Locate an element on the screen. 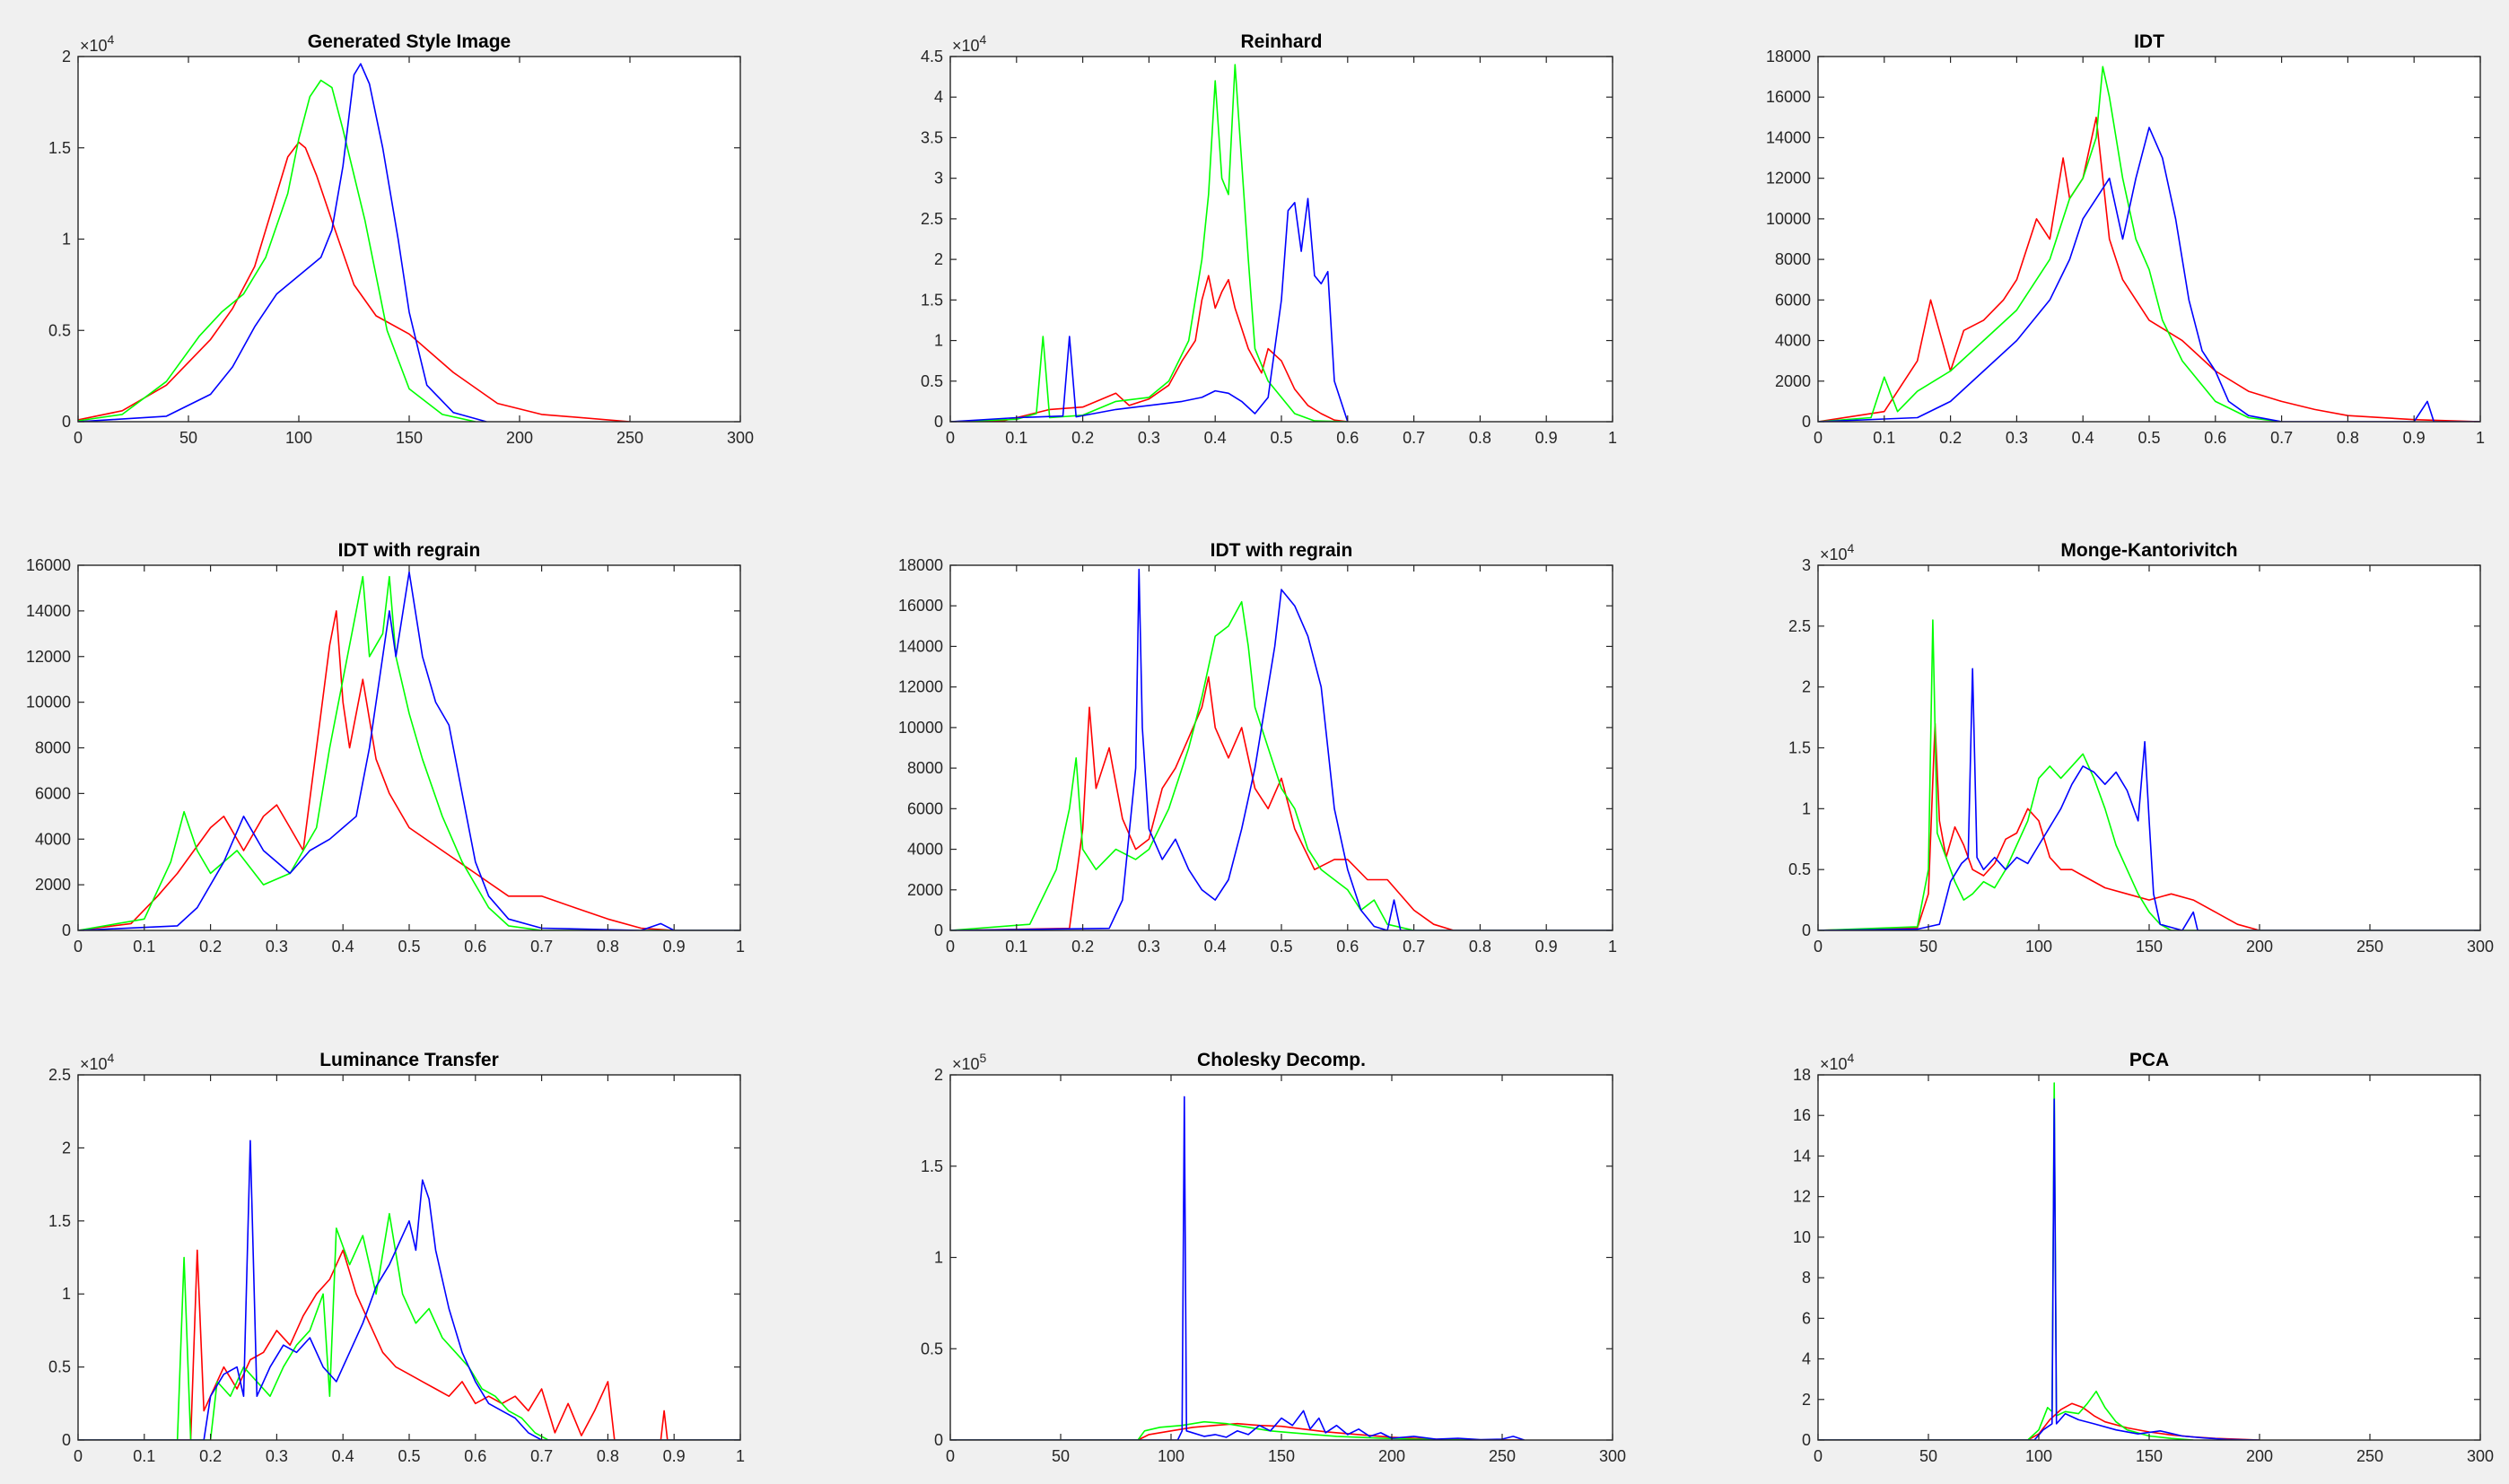 Image resolution: width=2509 pixels, height=1484 pixels. y-tick-label: 12000 is located at coordinates (920, 687).